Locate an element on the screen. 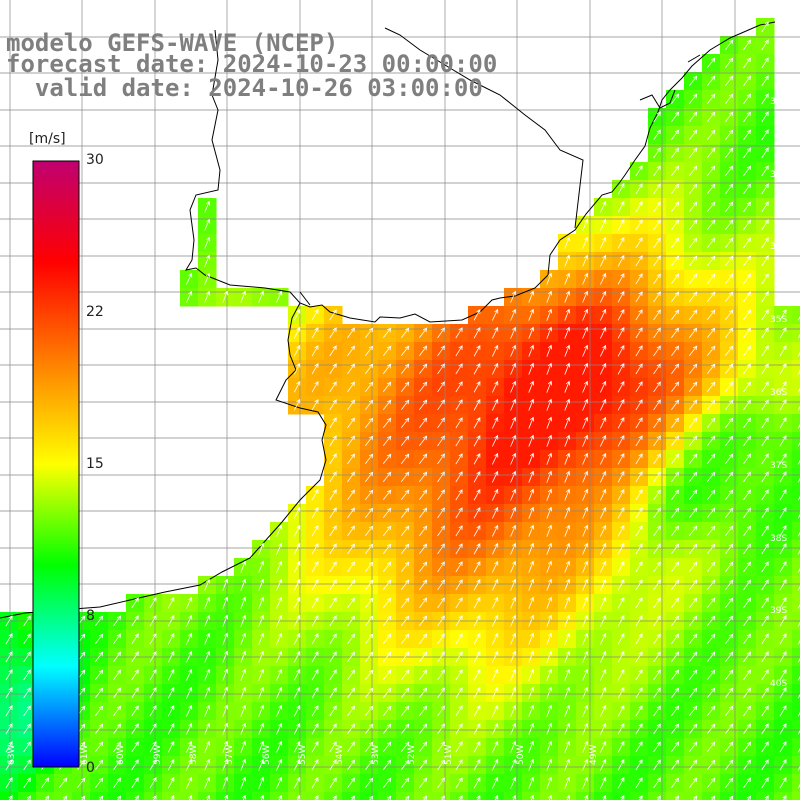  colorbar-scale is located at coordinates (56, 464).